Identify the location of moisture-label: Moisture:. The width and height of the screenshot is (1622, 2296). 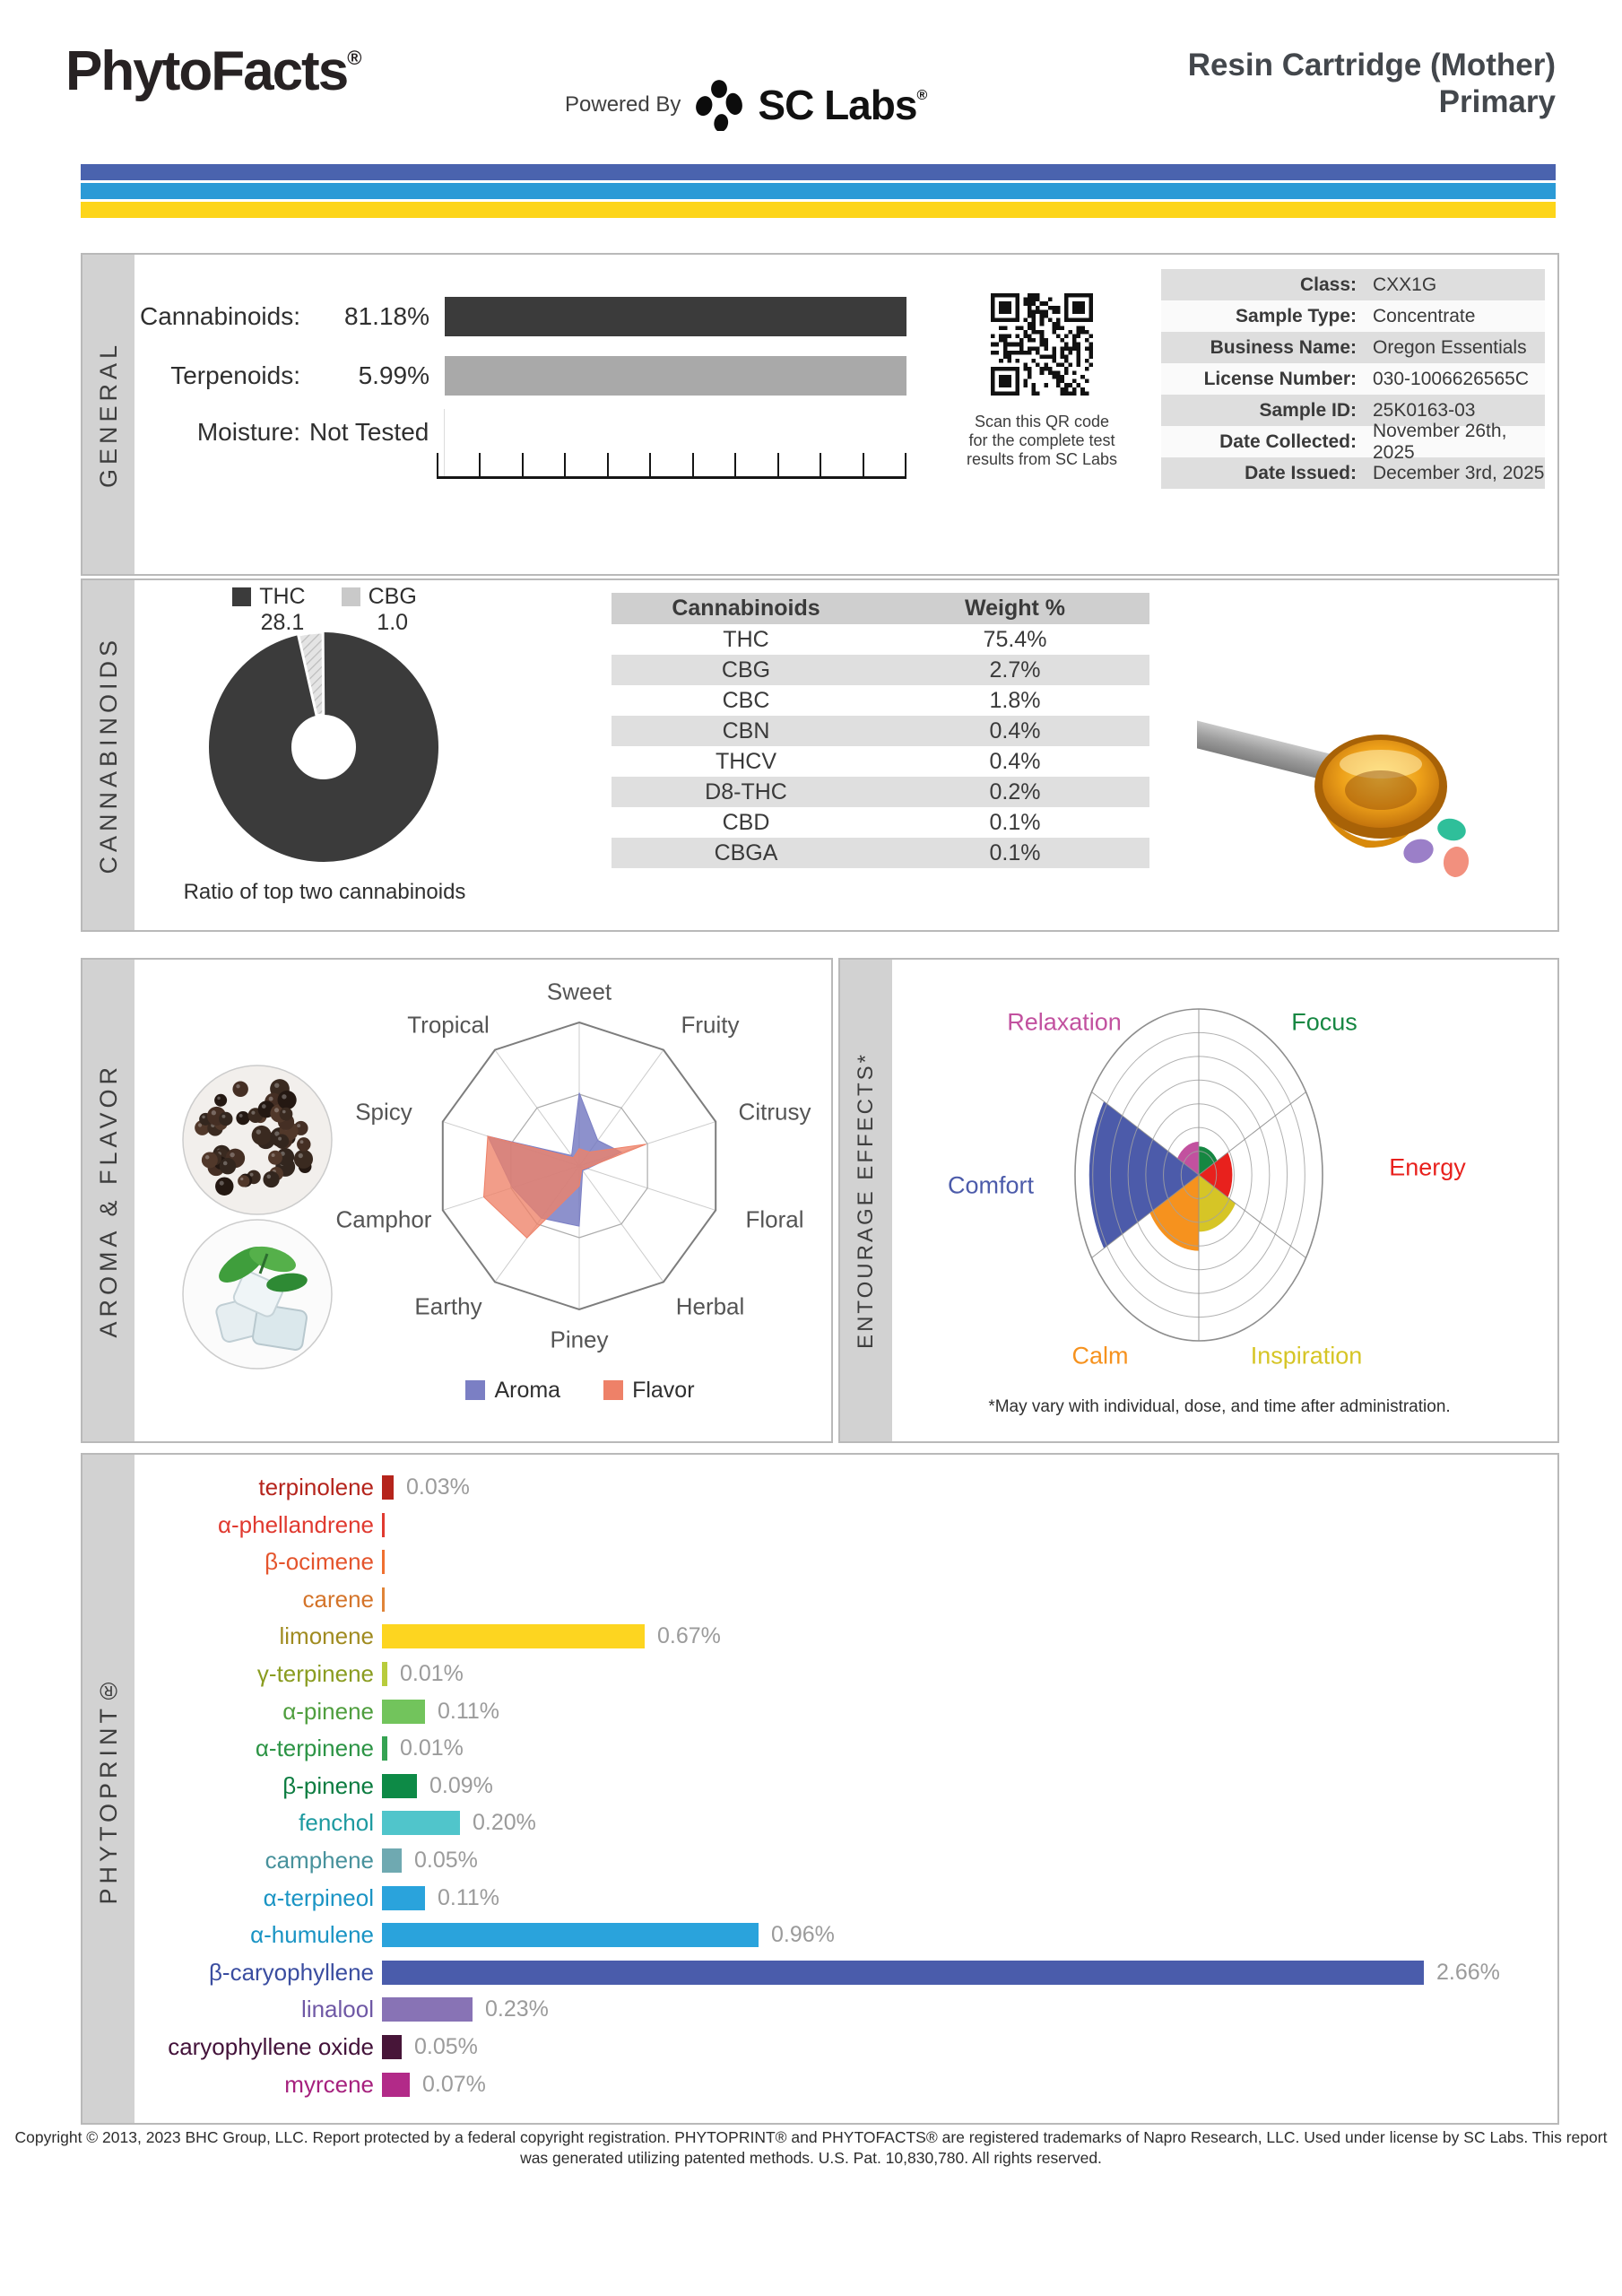
(248, 432).